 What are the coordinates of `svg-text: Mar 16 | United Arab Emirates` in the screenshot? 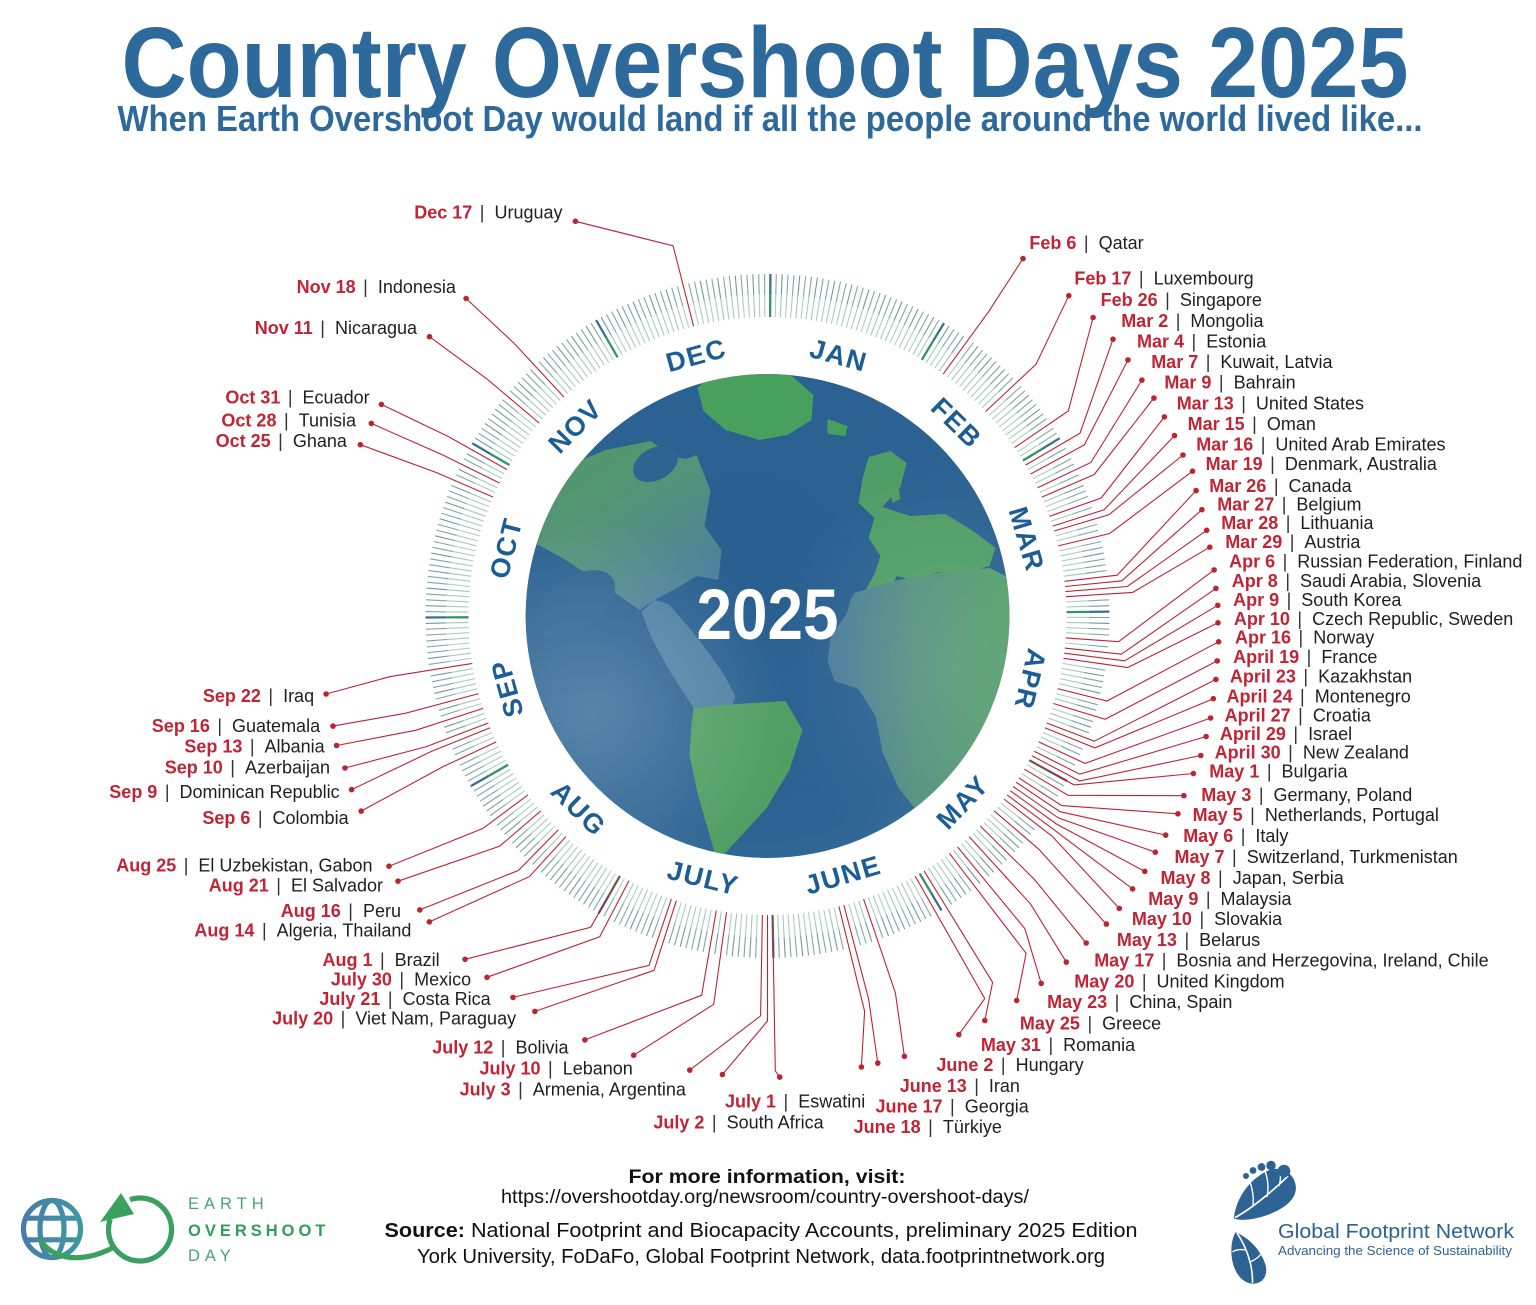 It's located at (1320, 445).